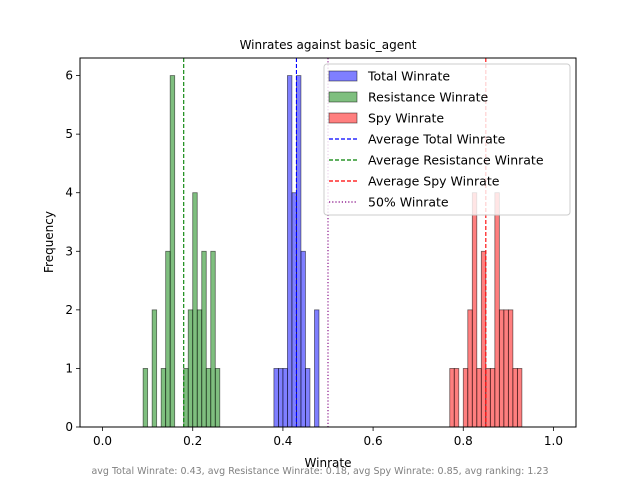 The width and height of the screenshot is (640, 480). What do you see at coordinates (328, 437) in the screenshot?
I see `x-axis-ticks: 0.0 0.2 0.4 0.6 0.8 1.0` at bounding box center [328, 437].